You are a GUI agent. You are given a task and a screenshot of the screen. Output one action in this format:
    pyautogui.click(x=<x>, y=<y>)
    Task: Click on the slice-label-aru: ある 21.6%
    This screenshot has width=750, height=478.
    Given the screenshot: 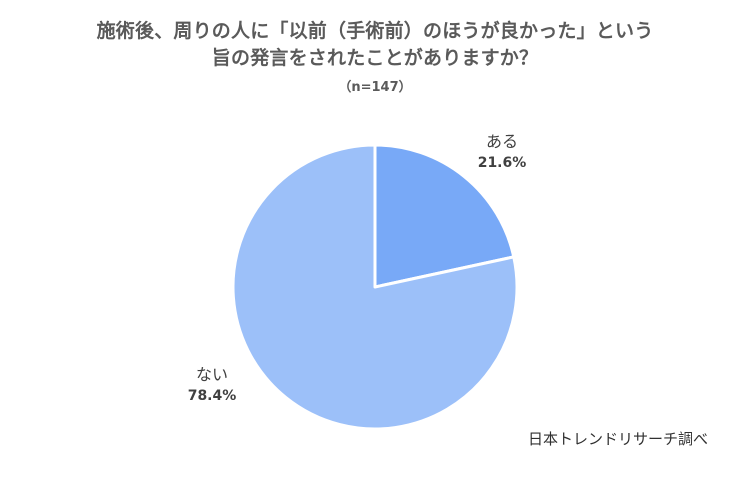 What is the action you would take?
    pyautogui.click(x=502, y=152)
    